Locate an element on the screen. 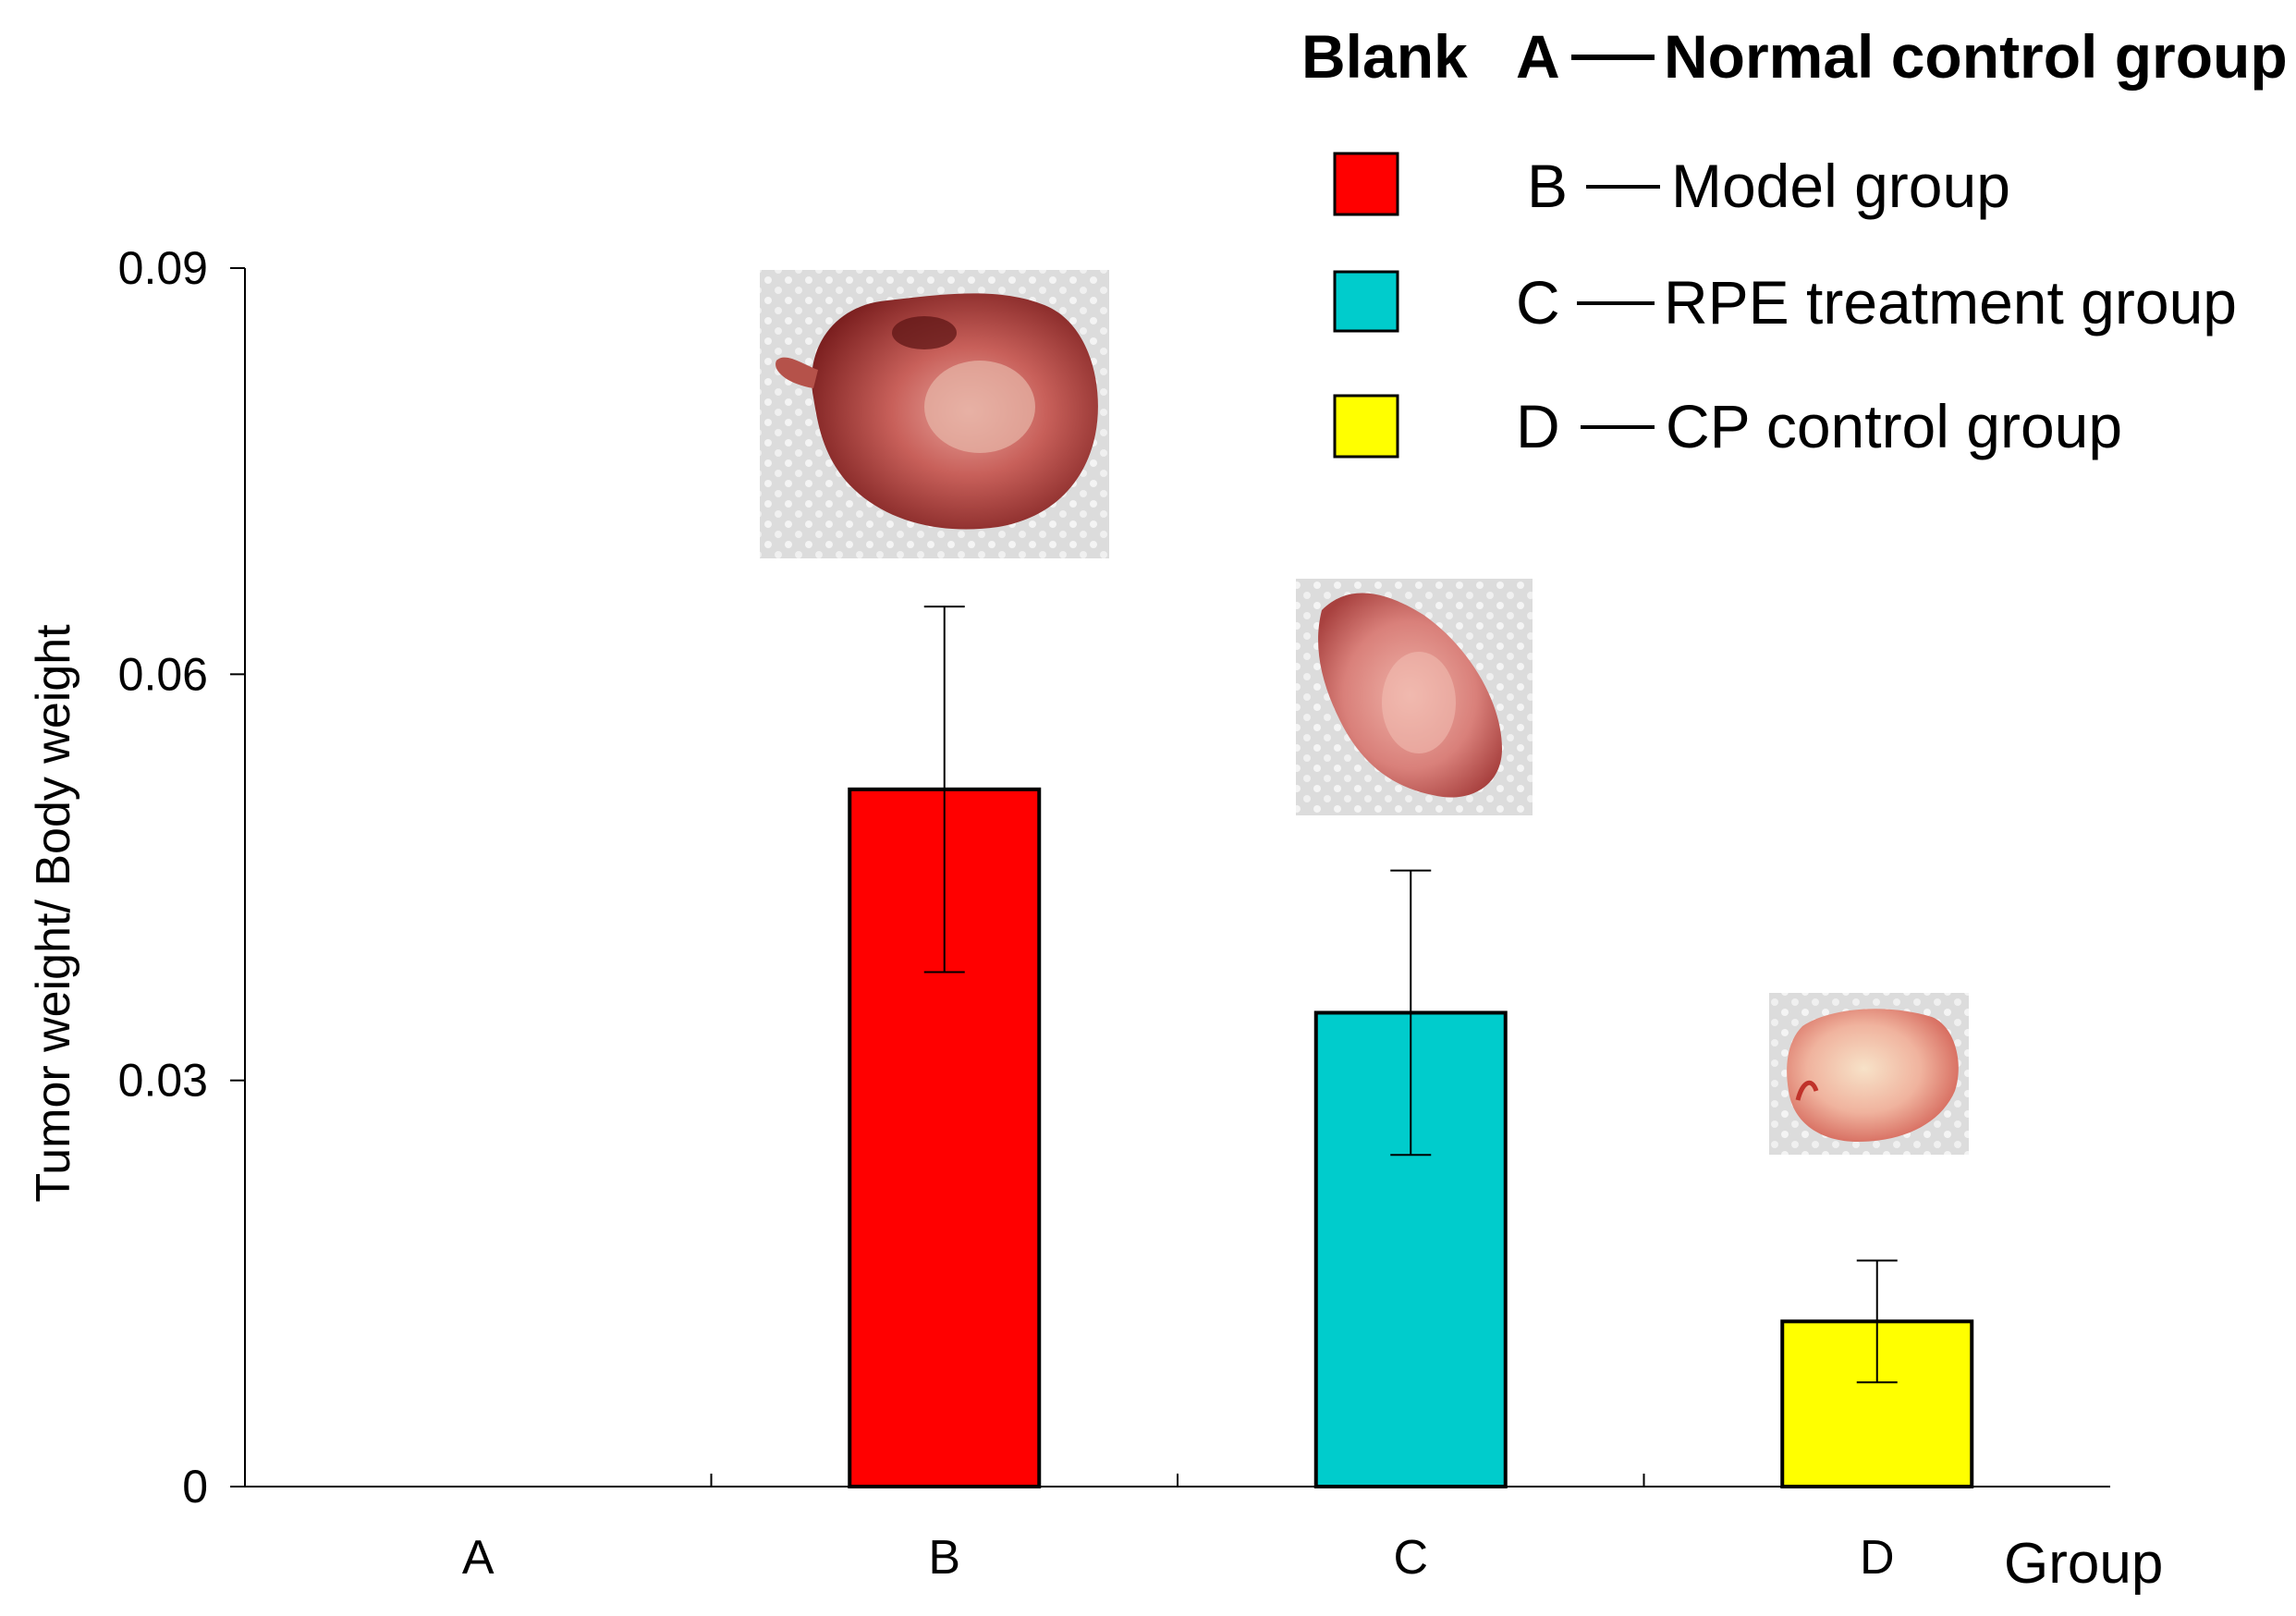  x-ticks is located at coordinates (1177, 1481).